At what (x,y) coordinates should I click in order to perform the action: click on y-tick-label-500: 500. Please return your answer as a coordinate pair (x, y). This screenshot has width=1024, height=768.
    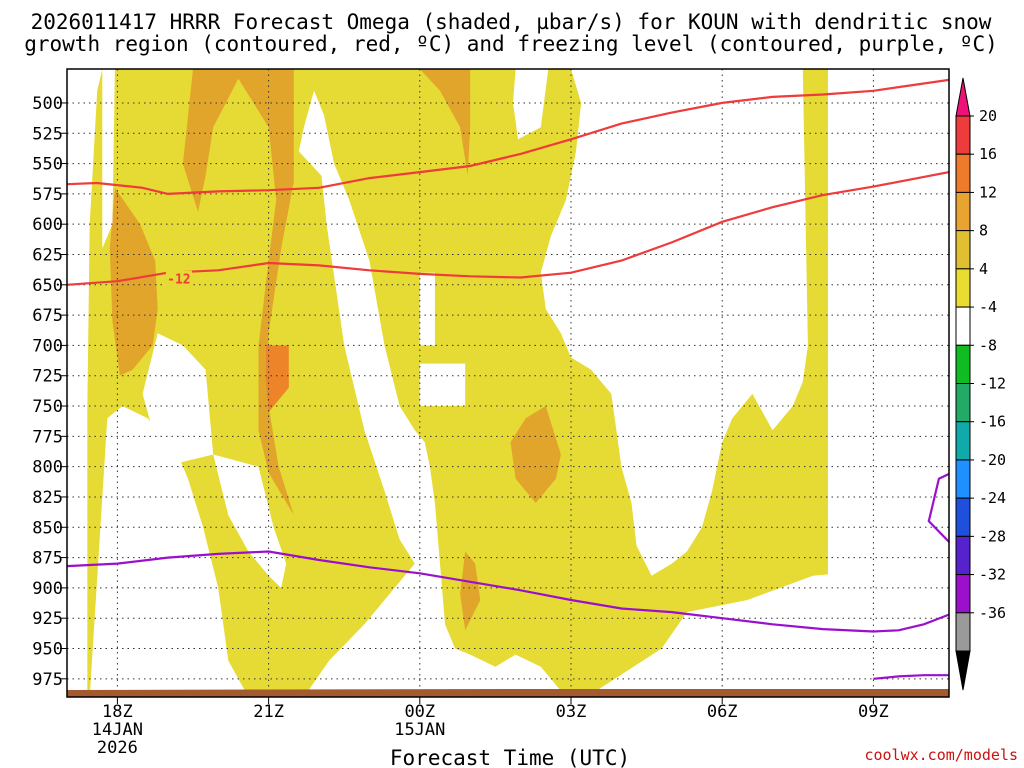
    Looking at the image, I should click on (47, 104).